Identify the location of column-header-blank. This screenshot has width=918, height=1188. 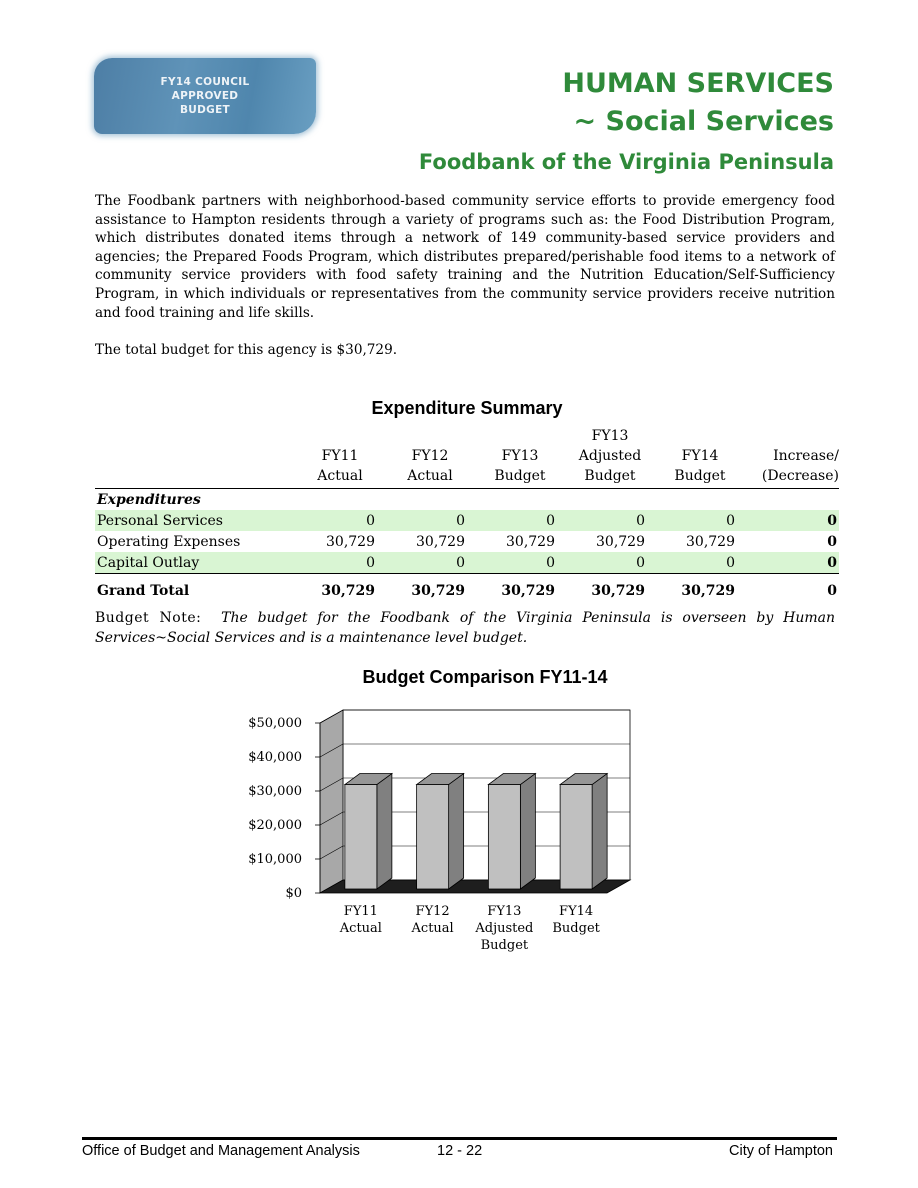
(195, 457).